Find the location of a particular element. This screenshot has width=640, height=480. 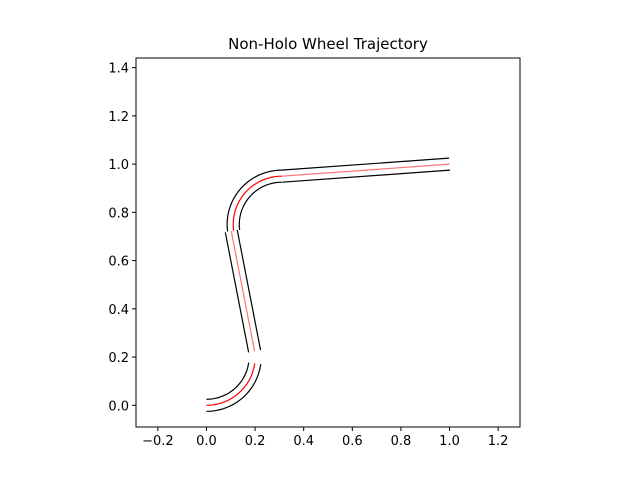

x-tick-label: 0.0 is located at coordinates (206, 441).